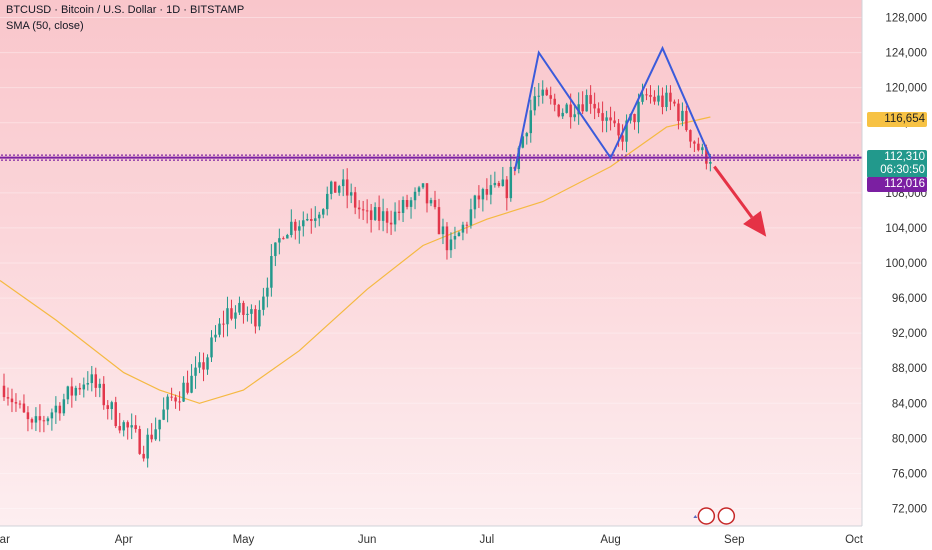 This screenshot has width=932, height=550. What do you see at coordinates (909, 474) in the screenshot?
I see `y-tick-label: 76,000` at bounding box center [909, 474].